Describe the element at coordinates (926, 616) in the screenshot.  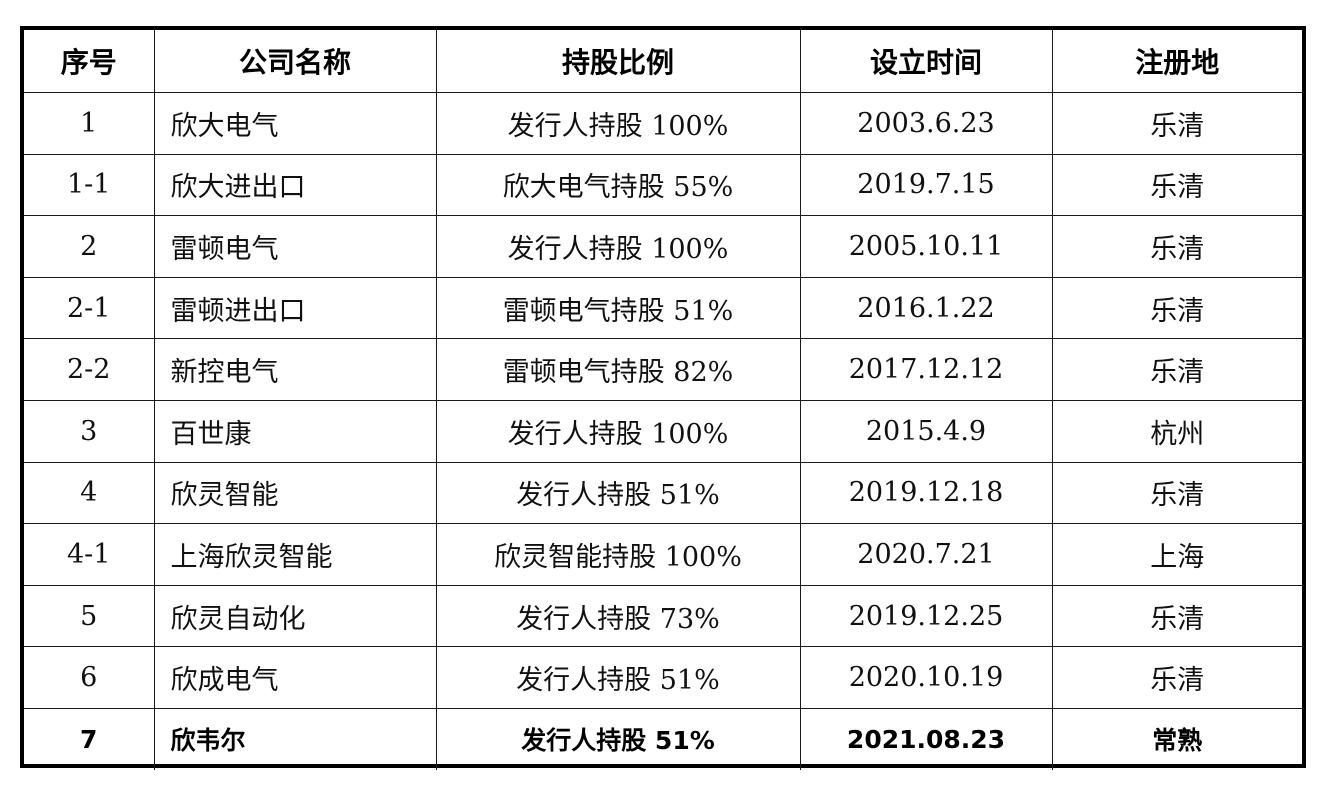
I see `cell-established-date: 2019.12.25` at that location.